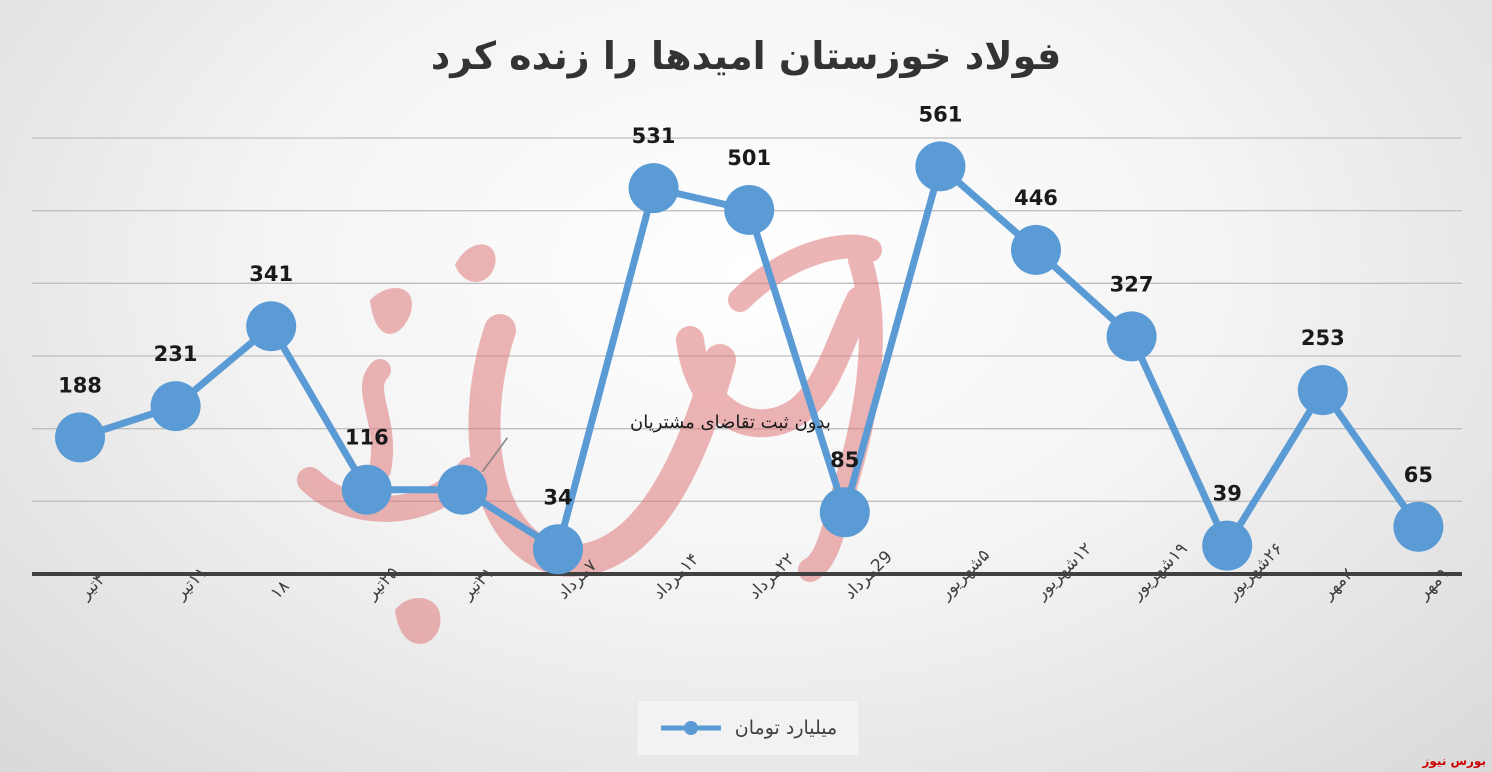 This screenshot has width=1492, height=772. I want to click on legend-marker-icon, so click(690, 728).